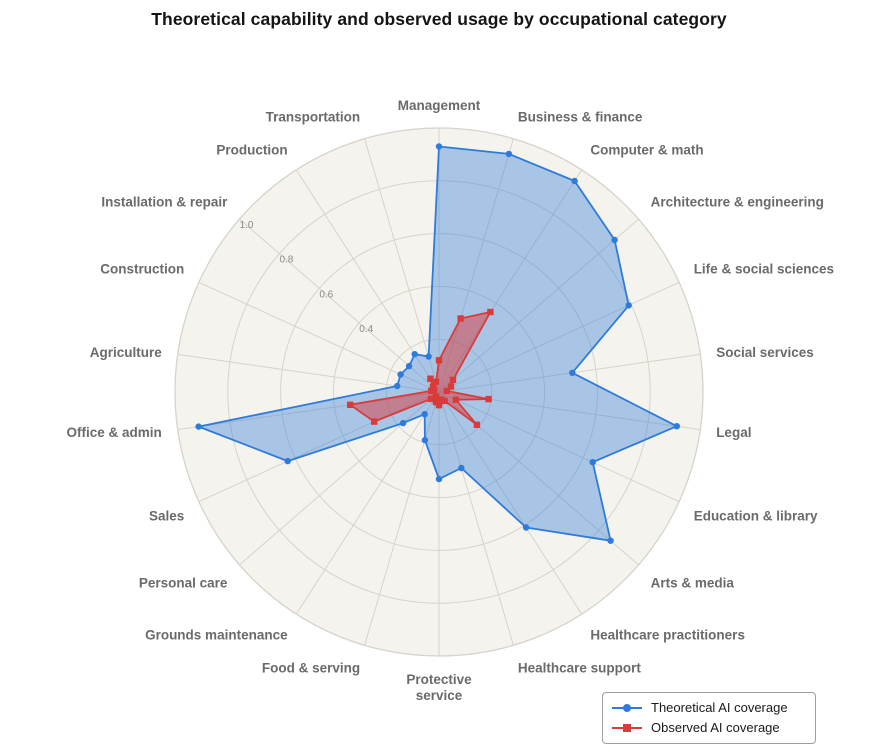 Image resolution: width=878 pixels, height=753 pixels. What do you see at coordinates (183, 582) in the screenshot?
I see `category-label: Personal care` at bounding box center [183, 582].